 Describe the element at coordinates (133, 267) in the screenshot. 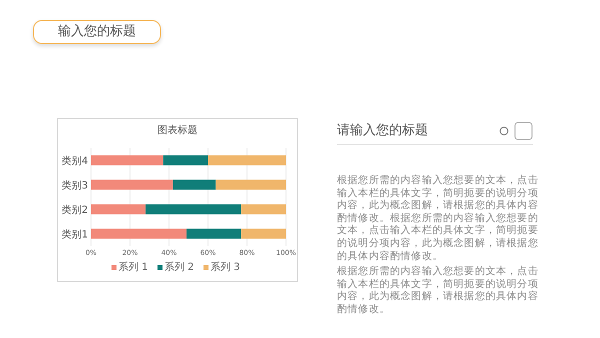

I see `legend-label: 系列 1` at that location.